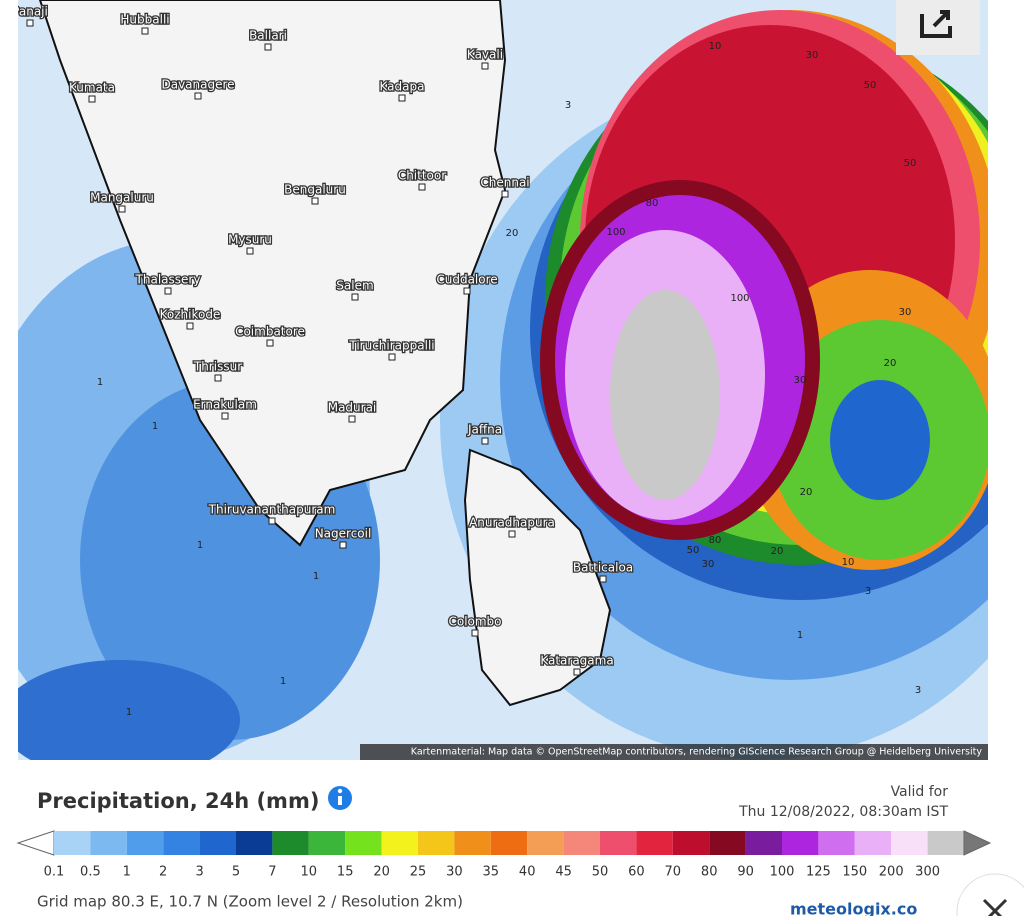  I want to click on city-label: Kumata, so click(92, 88).